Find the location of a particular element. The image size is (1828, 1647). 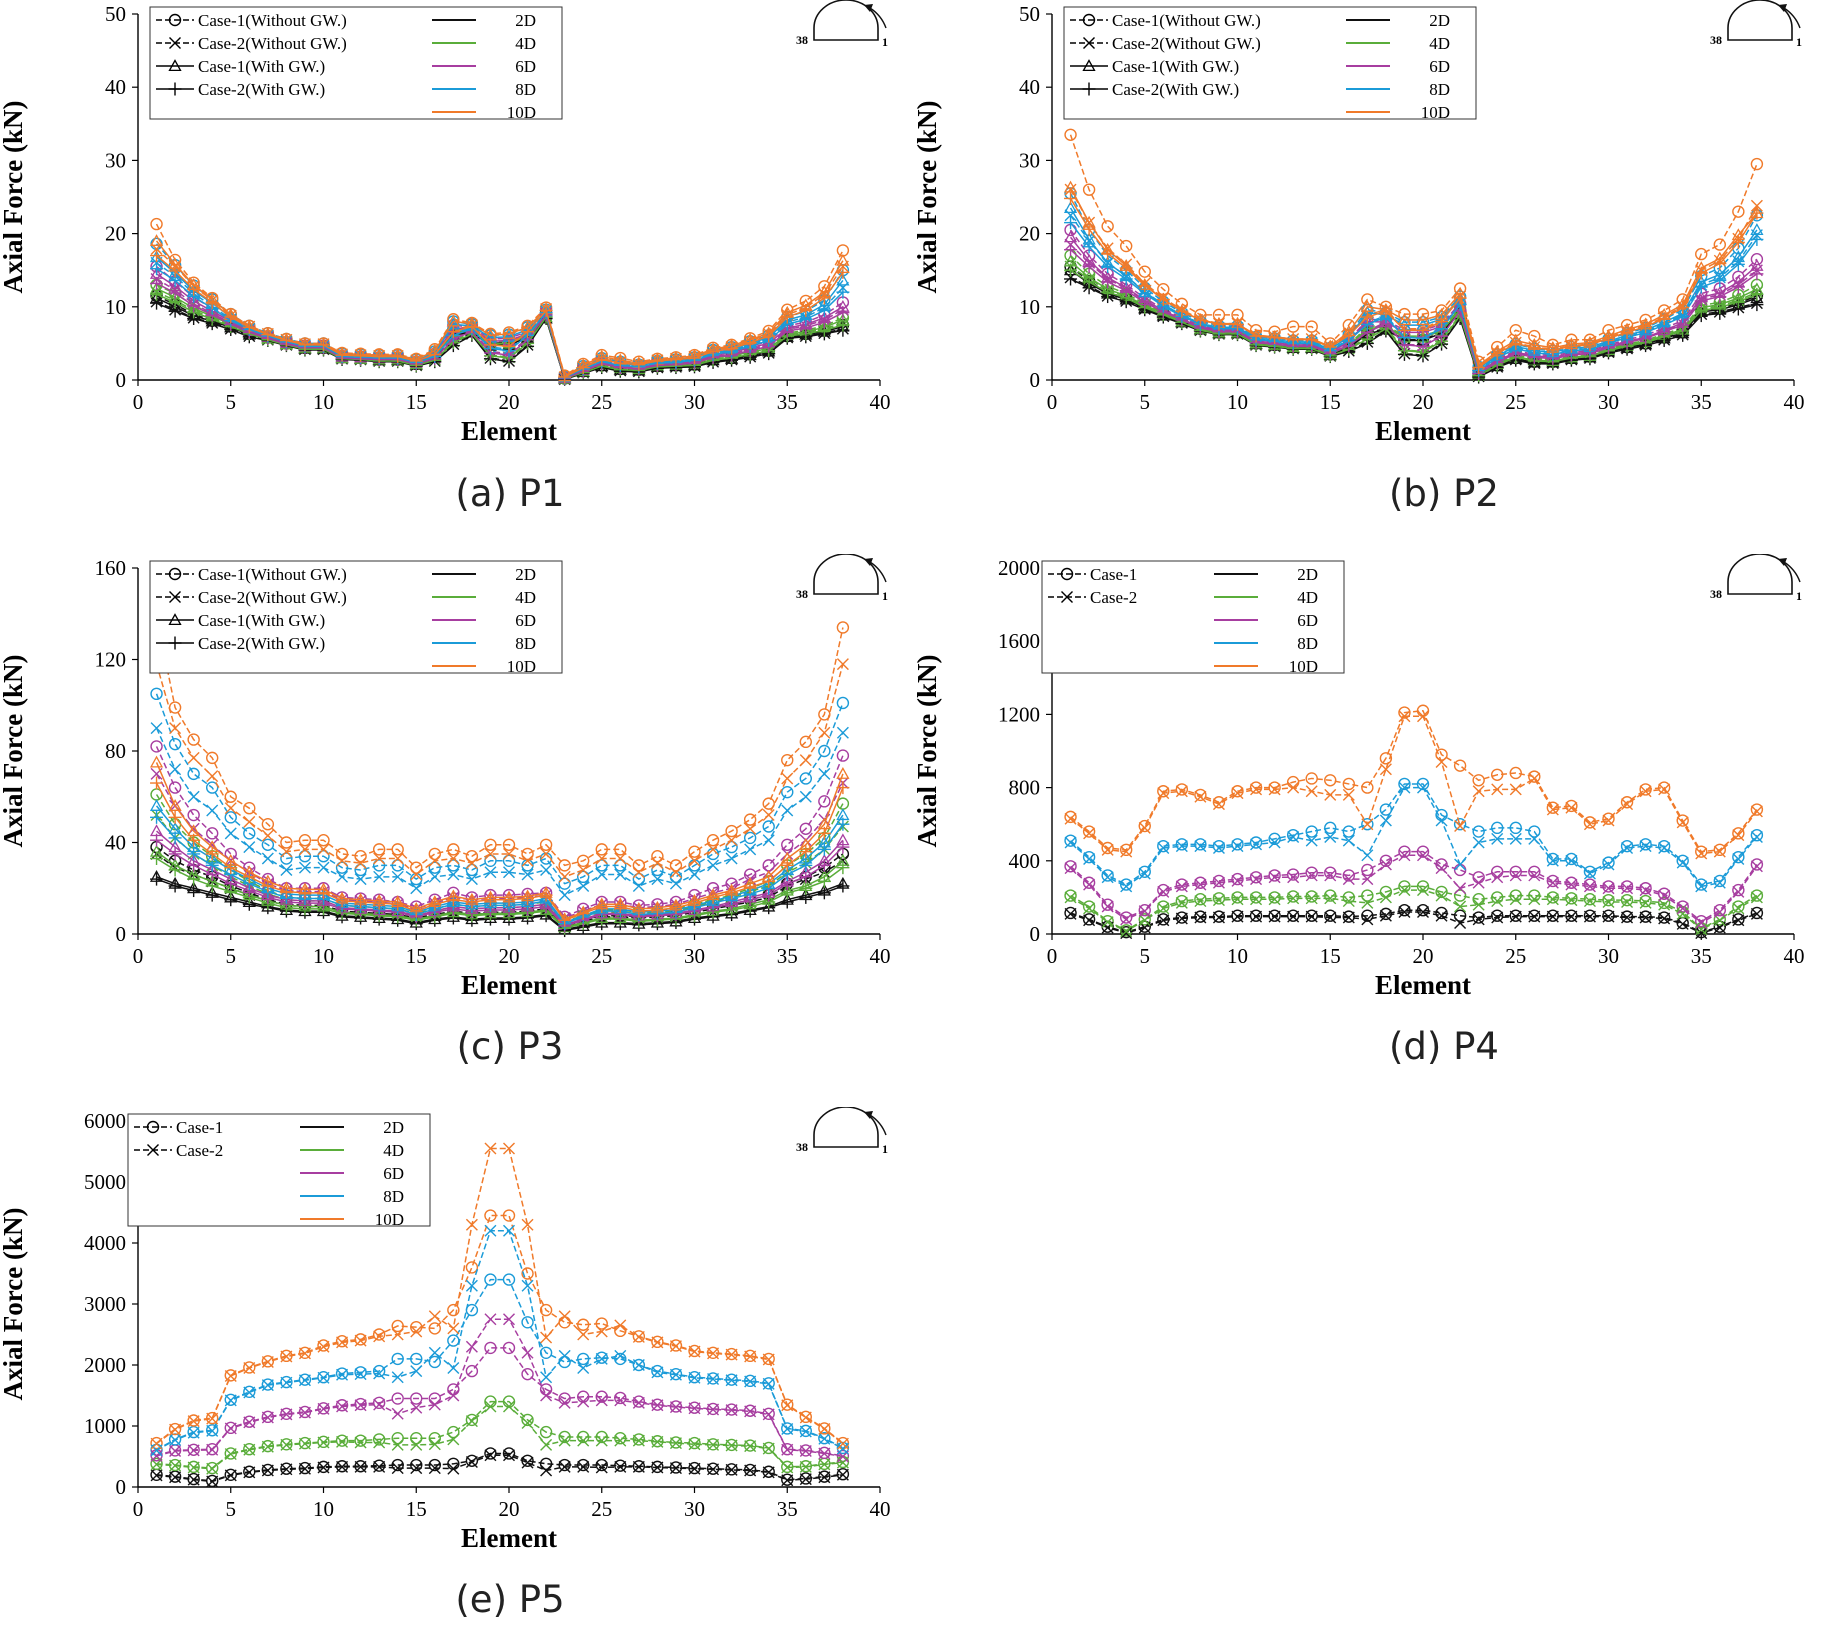

x-axis-label: Element is located at coordinates (509, 1538).